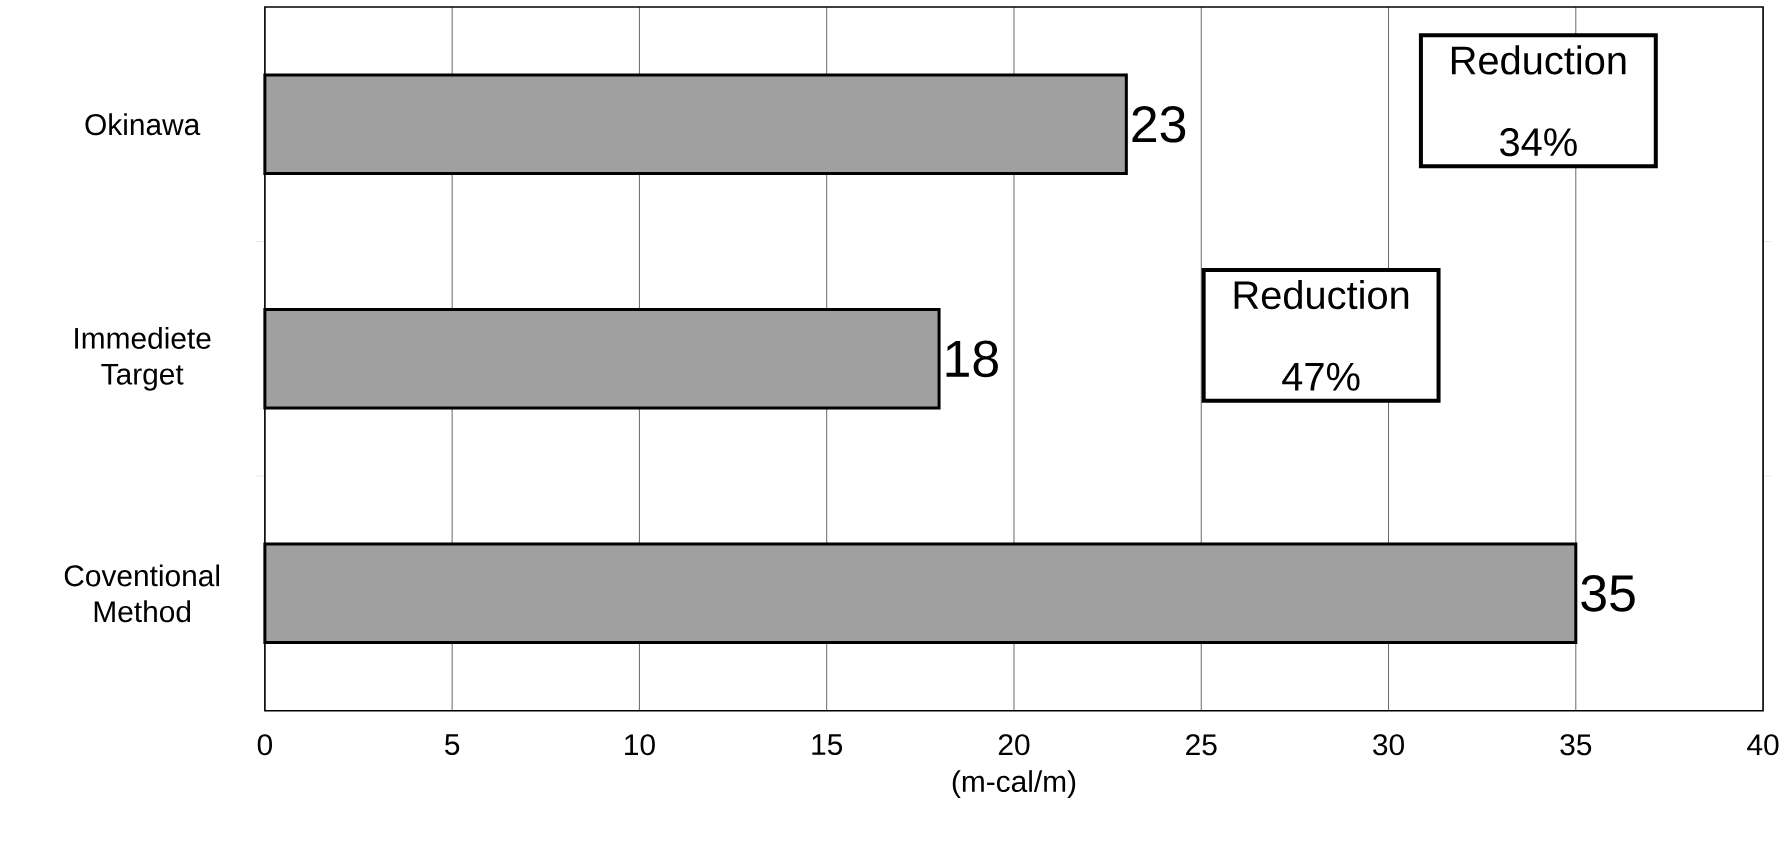 The height and width of the screenshot is (863, 1783). What do you see at coordinates (640, 745) in the screenshot?
I see `x-tick-label: 10` at bounding box center [640, 745].